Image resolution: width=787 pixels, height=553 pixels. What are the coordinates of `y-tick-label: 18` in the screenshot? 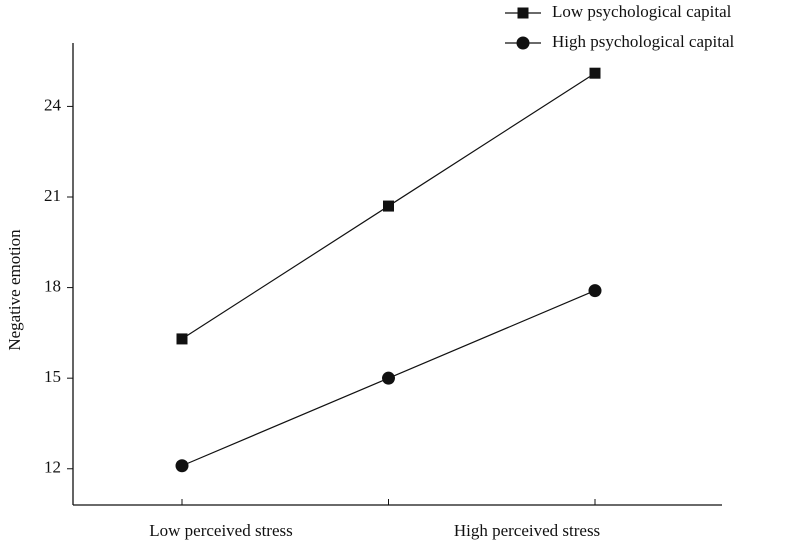 It's located at (52, 285).